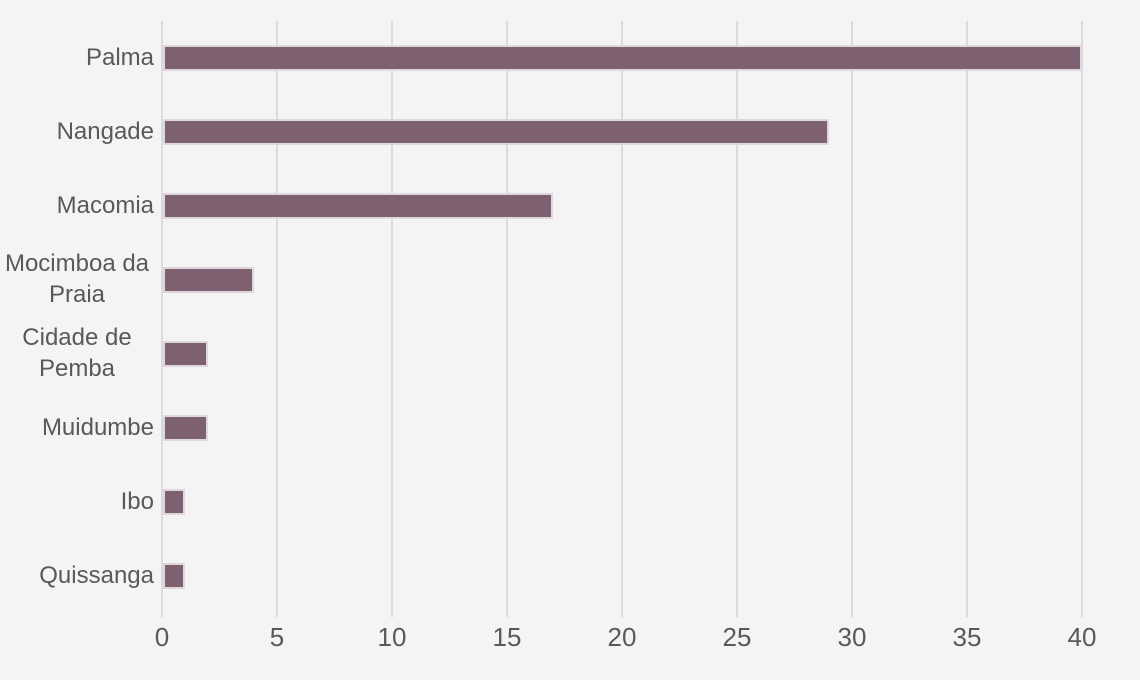  I want to click on bar-quissanga, so click(174, 576).